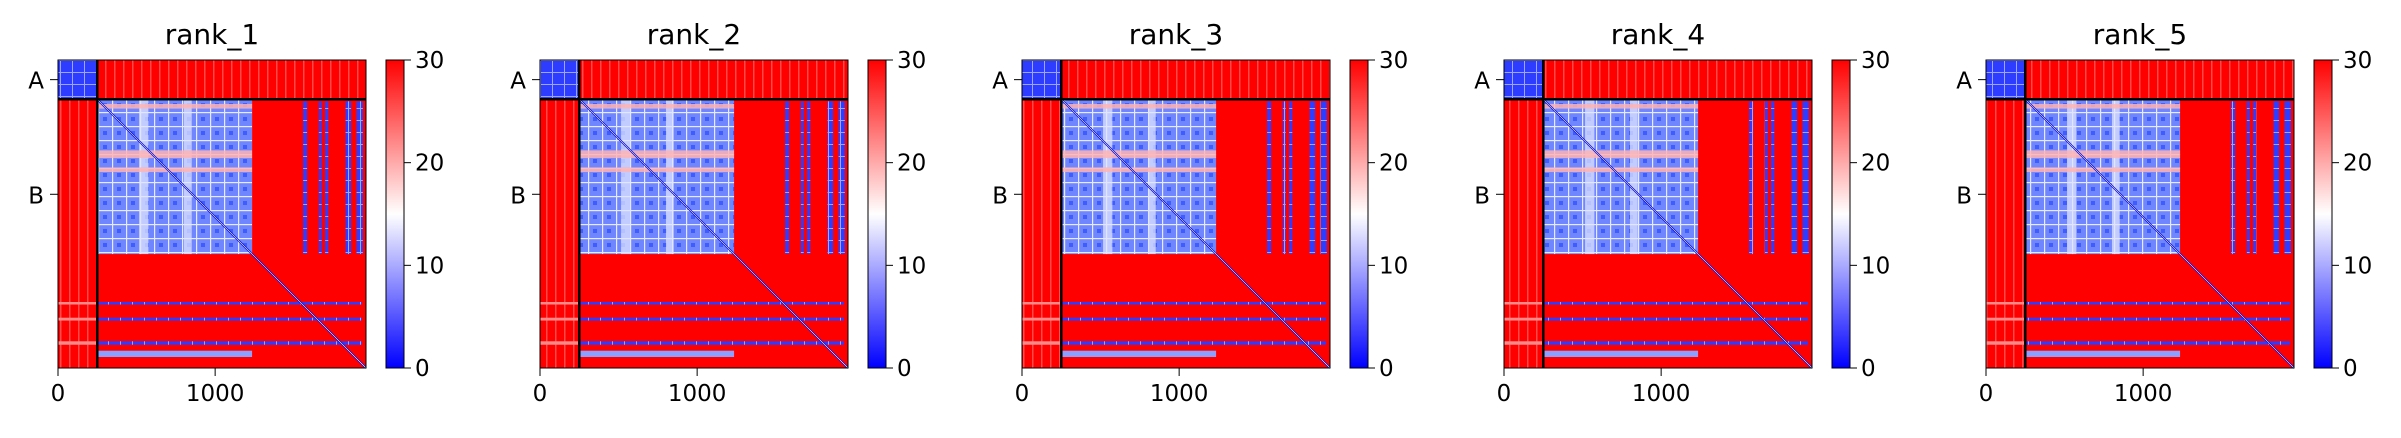 The image size is (2401, 438). Describe the element at coordinates (232, 234) in the screenshot. I see `heatmap-diagonal-highlight` at that location.